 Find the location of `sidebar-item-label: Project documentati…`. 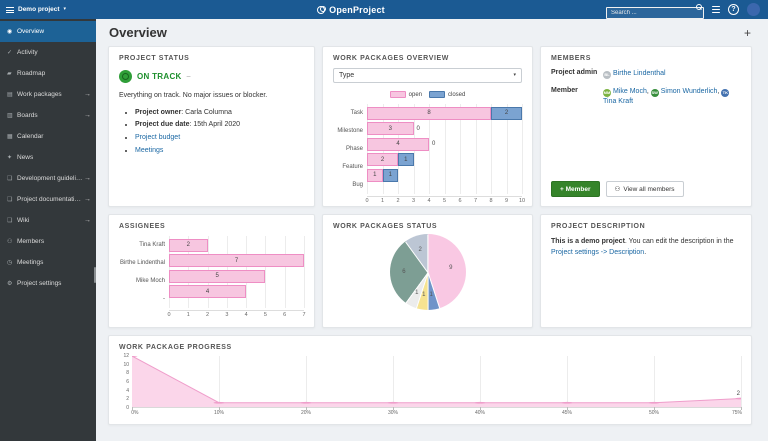

sidebar-item-label: Project documentati… is located at coordinates (49, 199).